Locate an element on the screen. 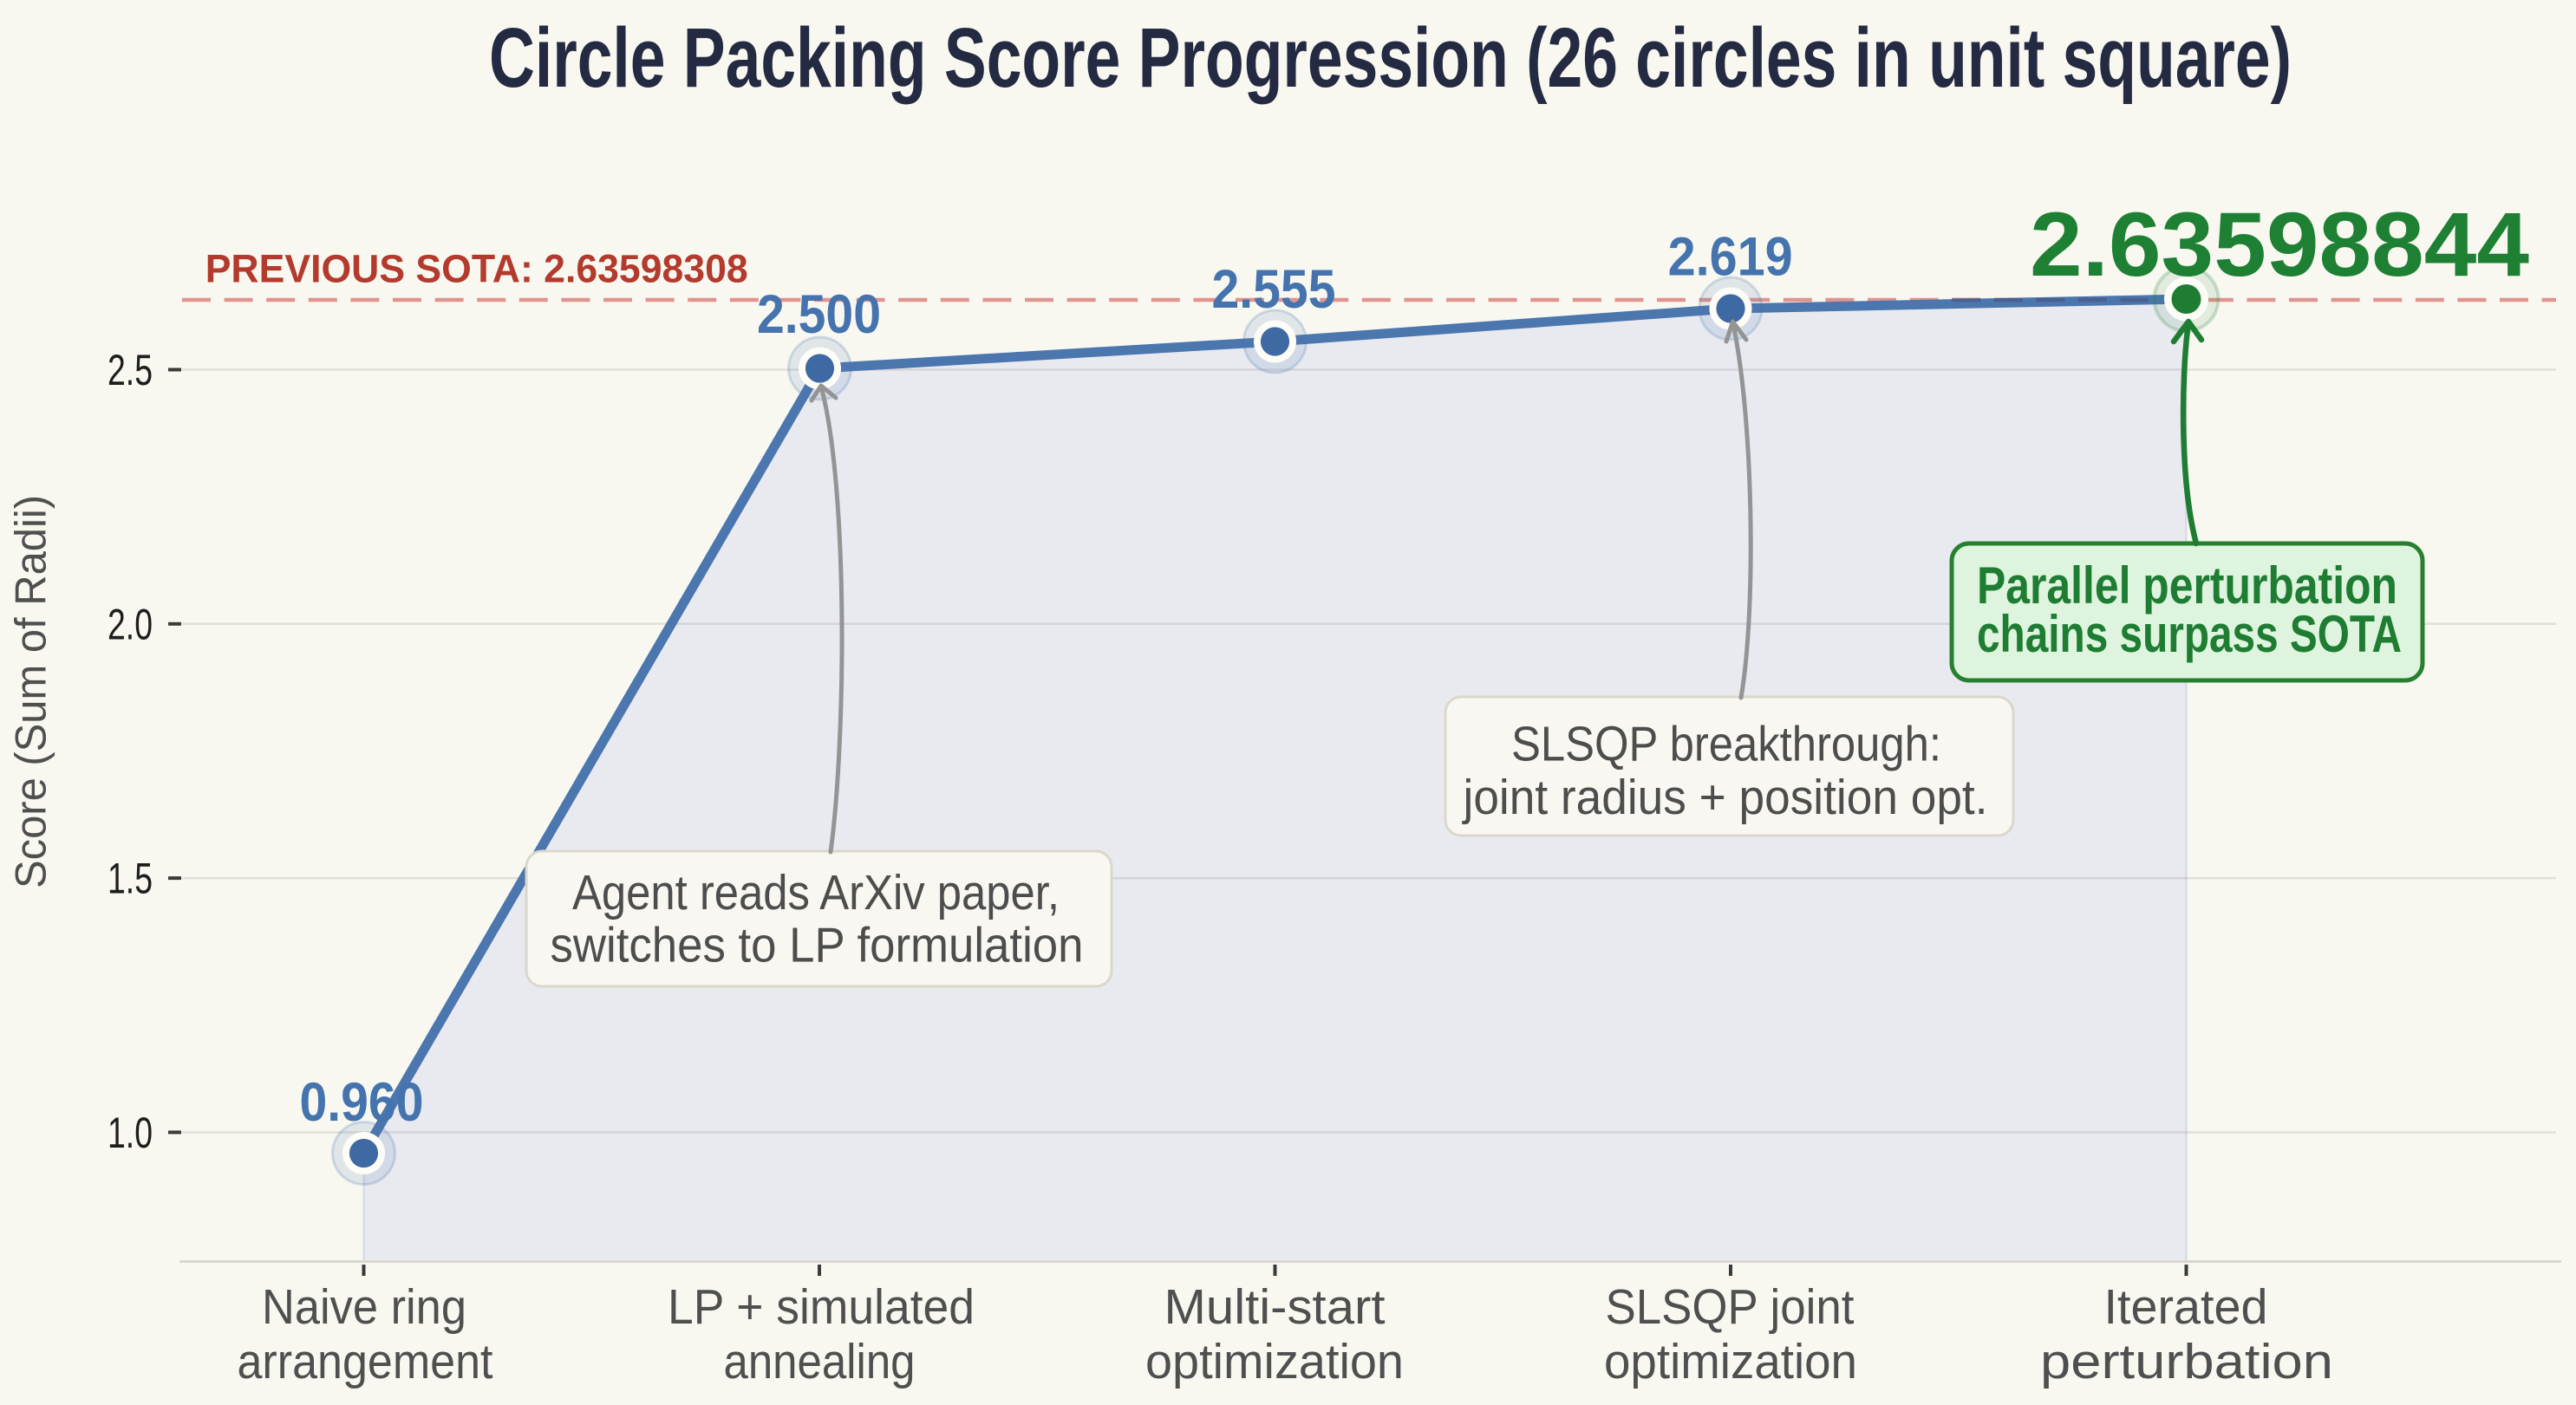 The height and width of the screenshot is (1405, 2576). svg-text: arrangement is located at coordinates (366, 1361).